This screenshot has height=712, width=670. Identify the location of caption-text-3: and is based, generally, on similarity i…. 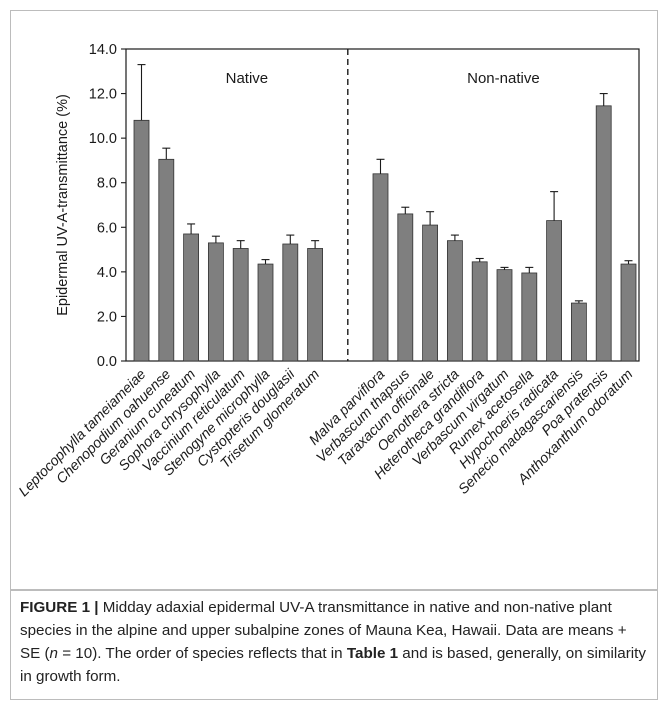
(333, 665).